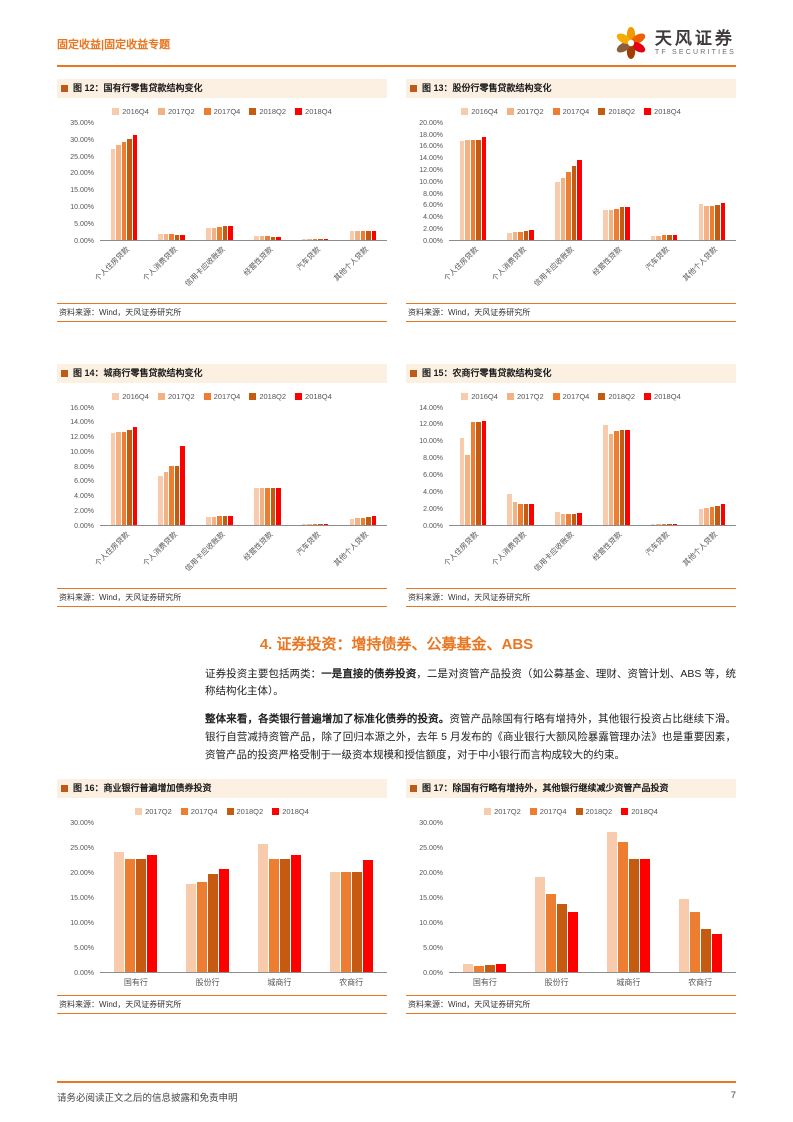 The image size is (793, 1122). I want to click on figure-title-marker-icon, so click(413, 788).